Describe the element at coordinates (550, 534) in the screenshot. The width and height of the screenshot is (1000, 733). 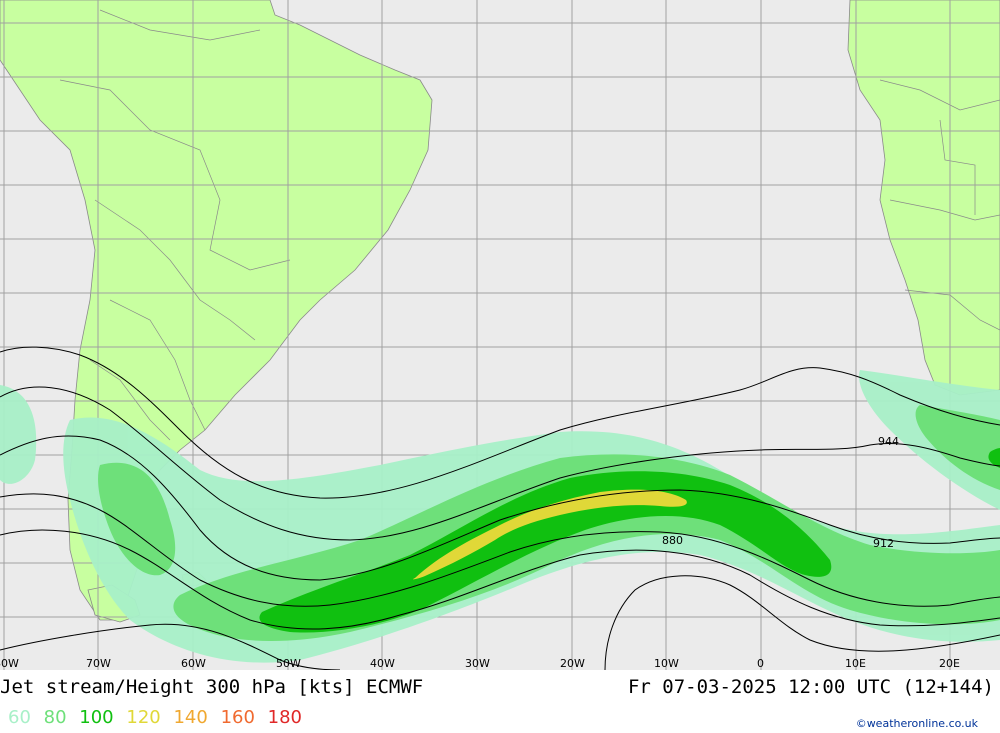
I see `wind-speed-120kt` at that location.